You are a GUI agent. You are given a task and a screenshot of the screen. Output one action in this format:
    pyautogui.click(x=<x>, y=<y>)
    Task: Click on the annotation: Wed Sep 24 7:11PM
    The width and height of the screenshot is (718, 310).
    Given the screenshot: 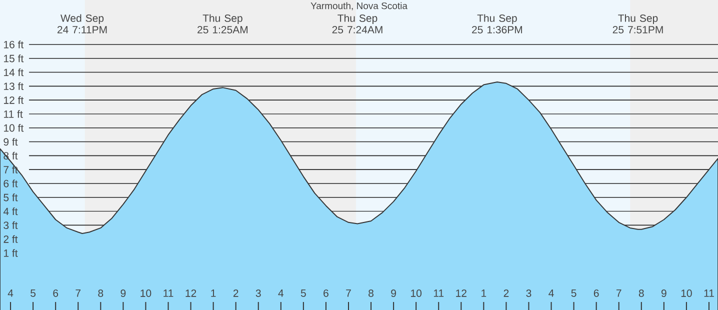 What is the action you would take?
    pyautogui.click(x=82, y=24)
    